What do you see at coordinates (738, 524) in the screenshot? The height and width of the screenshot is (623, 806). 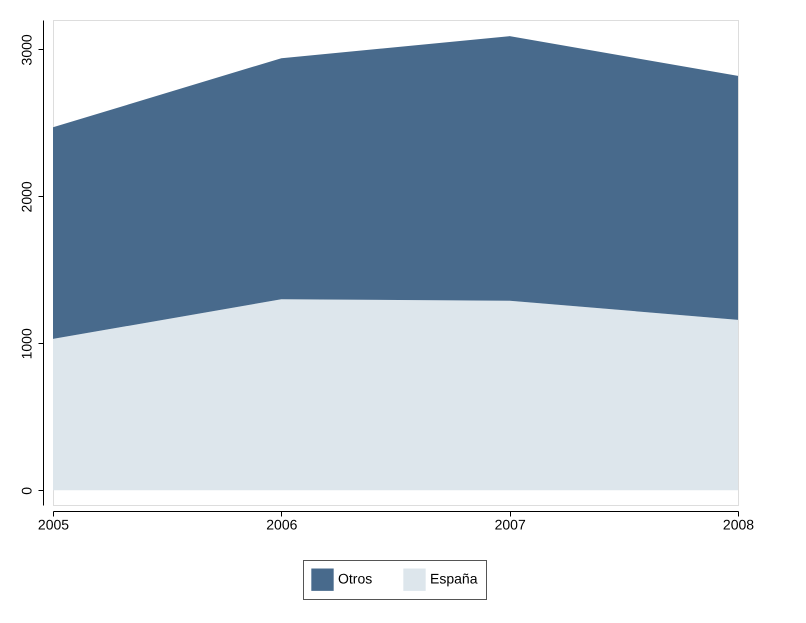 I see `x-tick-label: 2008` at bounding box center [738, 524].